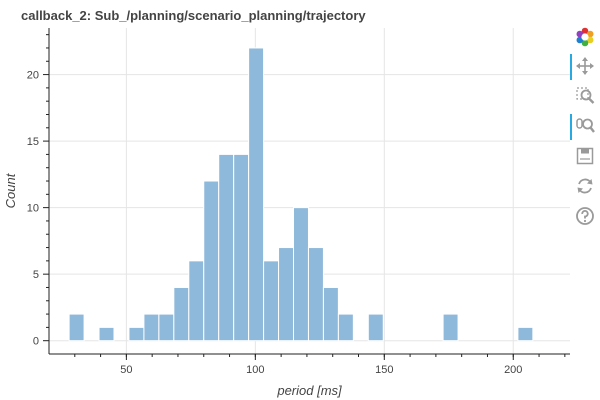 This screenshot has width=600, height=400. What do you see at coordinates (126, 370) in the screenshot?
I see `x-tick-label: 50` at bounding box center [126, 370].